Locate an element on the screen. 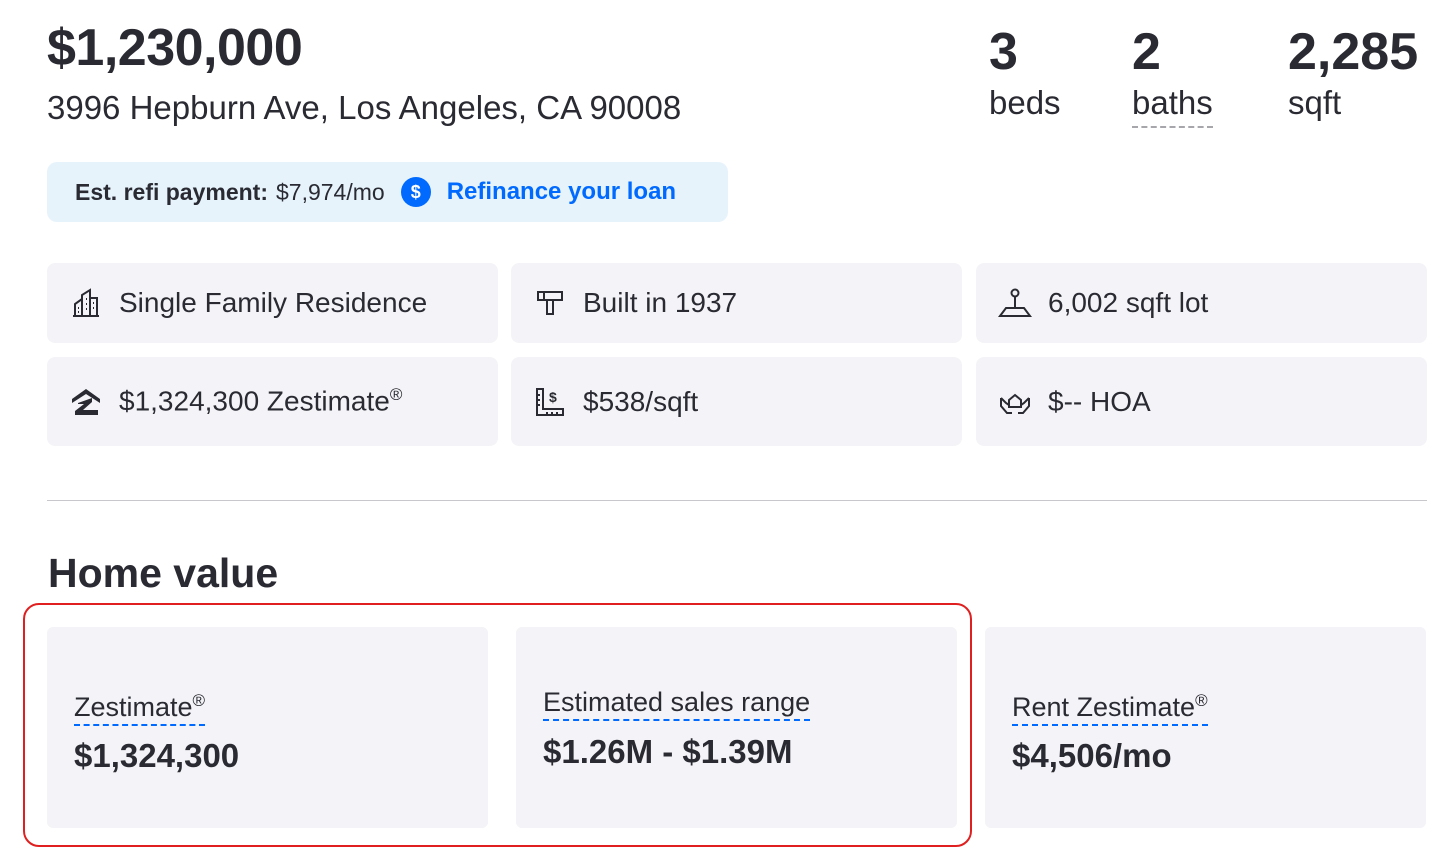  fact-home-type: Single Family Residence is located at coordinates (272, 303).